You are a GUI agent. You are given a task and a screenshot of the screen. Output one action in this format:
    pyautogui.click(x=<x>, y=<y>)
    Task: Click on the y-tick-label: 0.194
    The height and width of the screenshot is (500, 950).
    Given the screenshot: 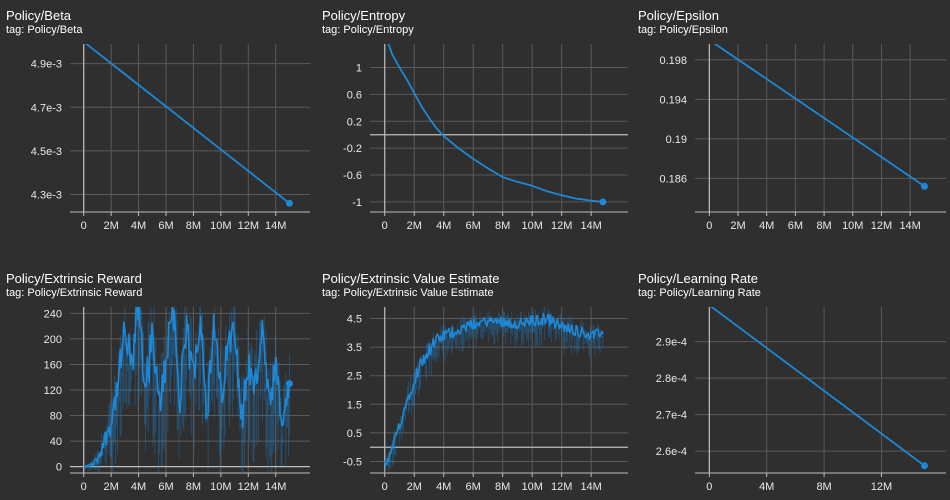 What is the action you would take?
    pyautogui.click(x=673, y=100)
    